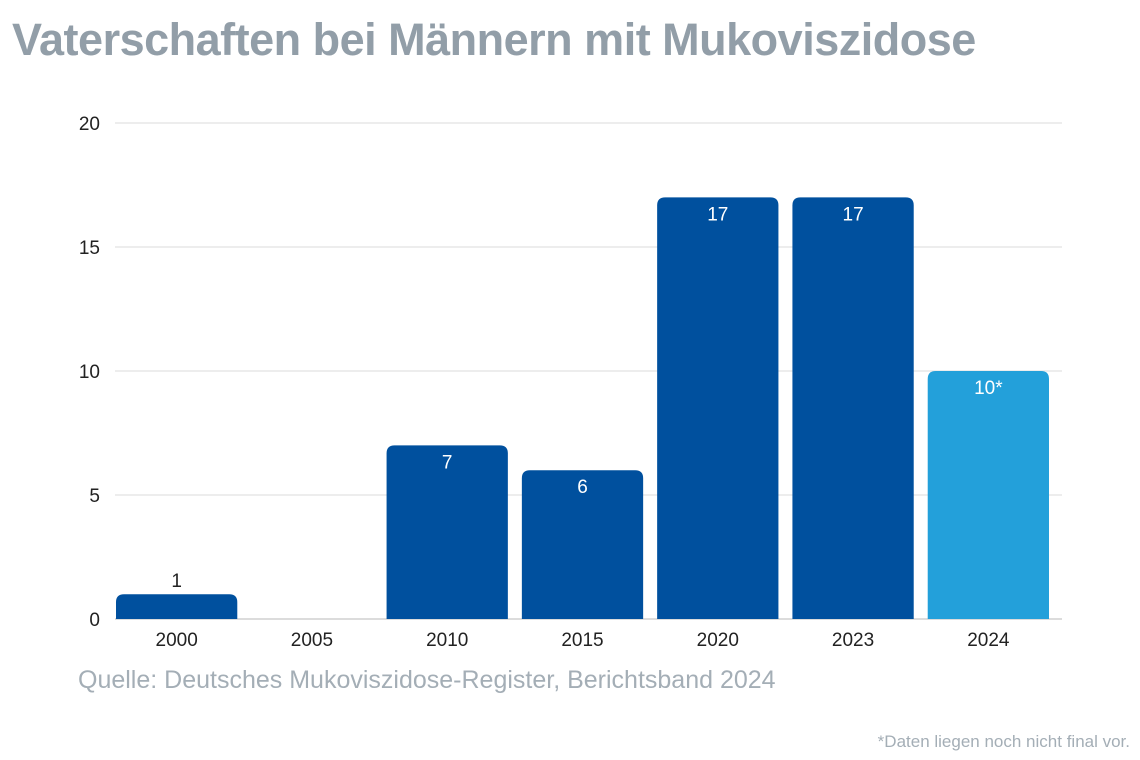 The height and width of the screenshot is (760, 1140). Describe the element at coordinates (94, 496) in the screenshot. I see `y-tick-label: 5` at that location.